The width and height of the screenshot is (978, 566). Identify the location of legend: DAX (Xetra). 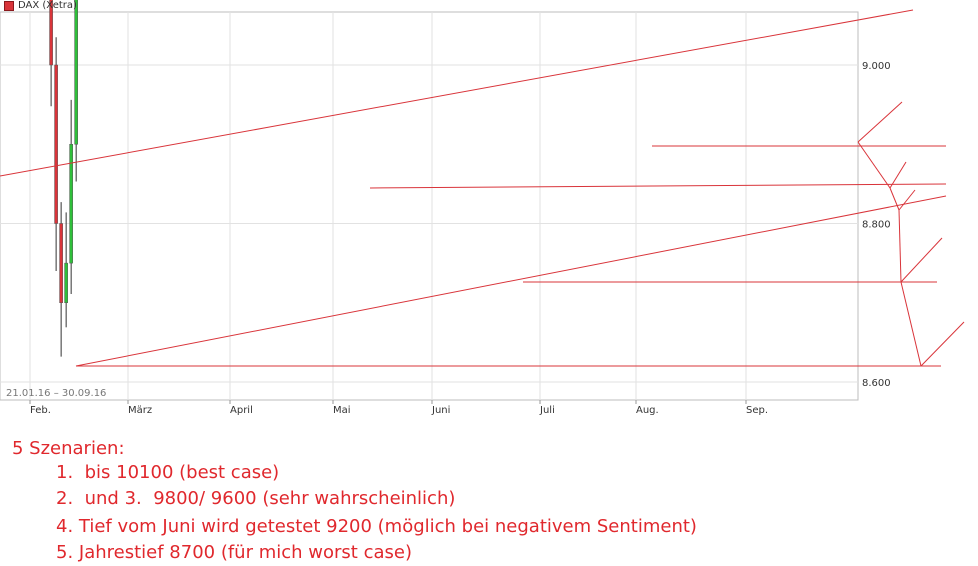
(40, 5).